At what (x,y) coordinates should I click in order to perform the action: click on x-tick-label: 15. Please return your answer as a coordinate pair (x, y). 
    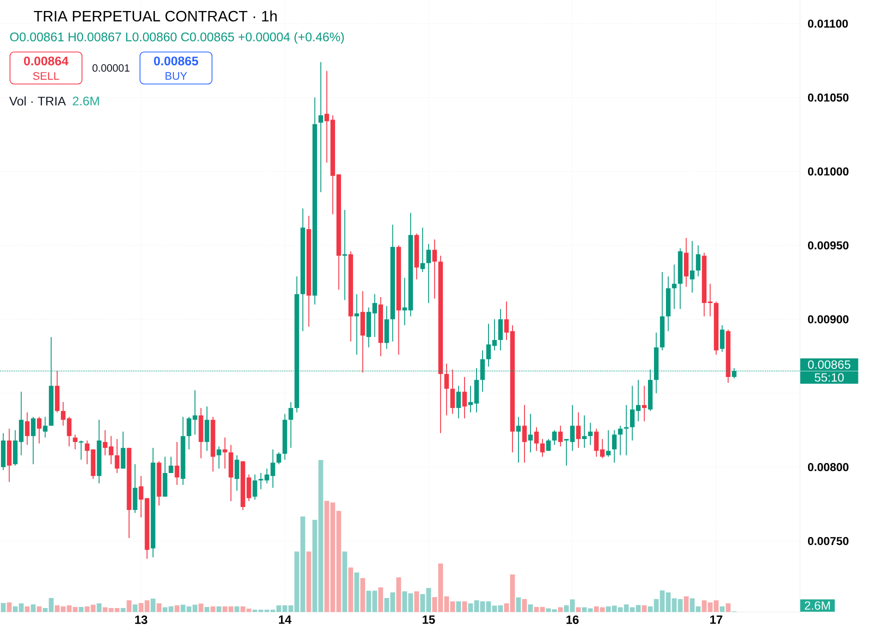
    Looking at the image, I should click on (428, 620).